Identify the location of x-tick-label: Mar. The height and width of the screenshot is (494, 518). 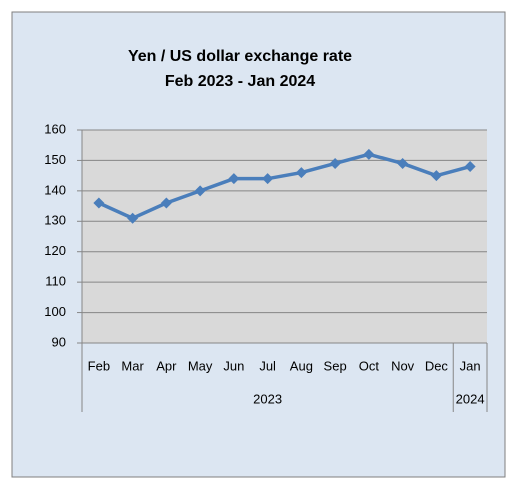
(132, 365).